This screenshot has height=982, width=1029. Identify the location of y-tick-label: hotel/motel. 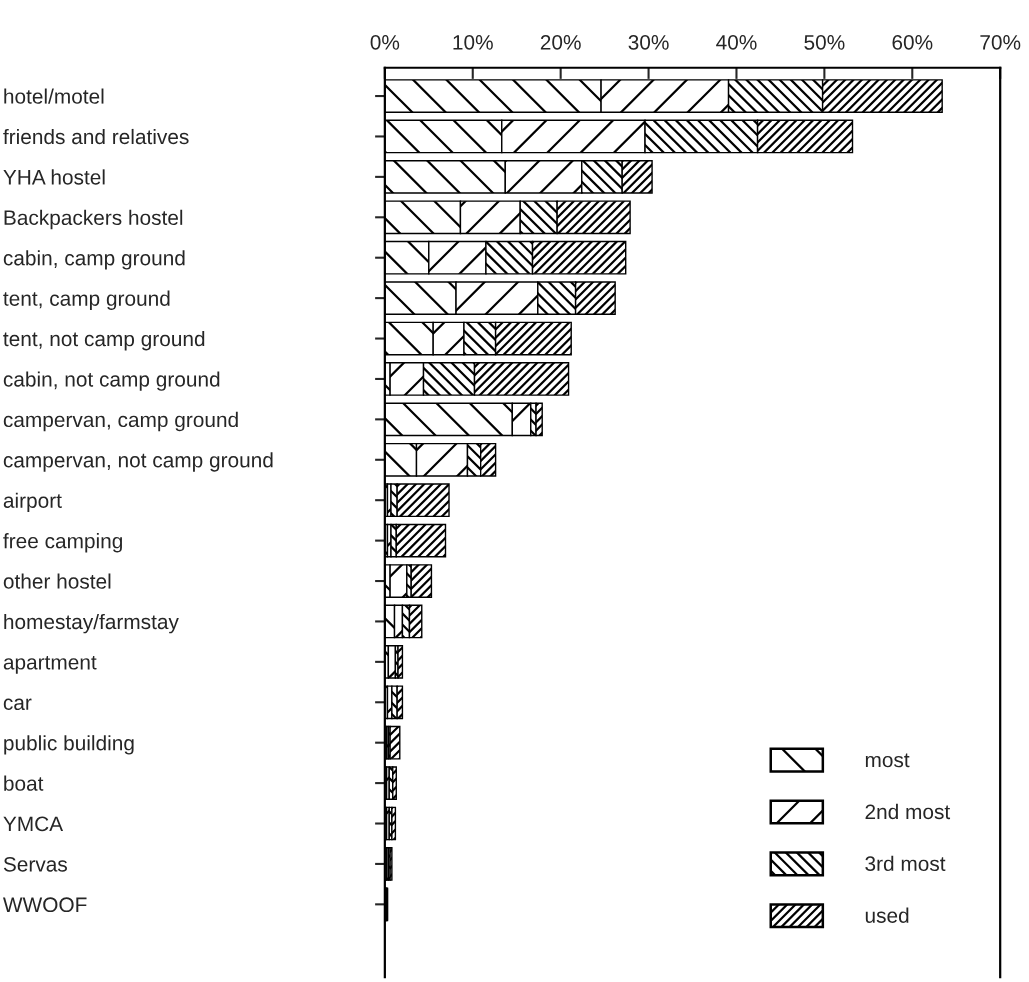
(54, 96).